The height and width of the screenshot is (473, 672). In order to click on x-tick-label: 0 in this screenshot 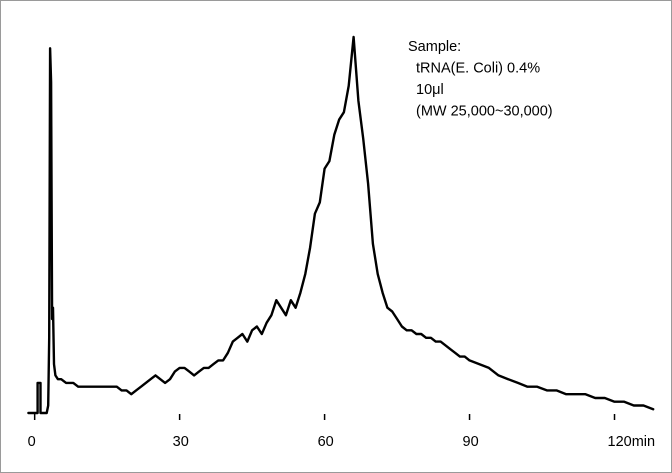, I will do `click(32, 442)`.